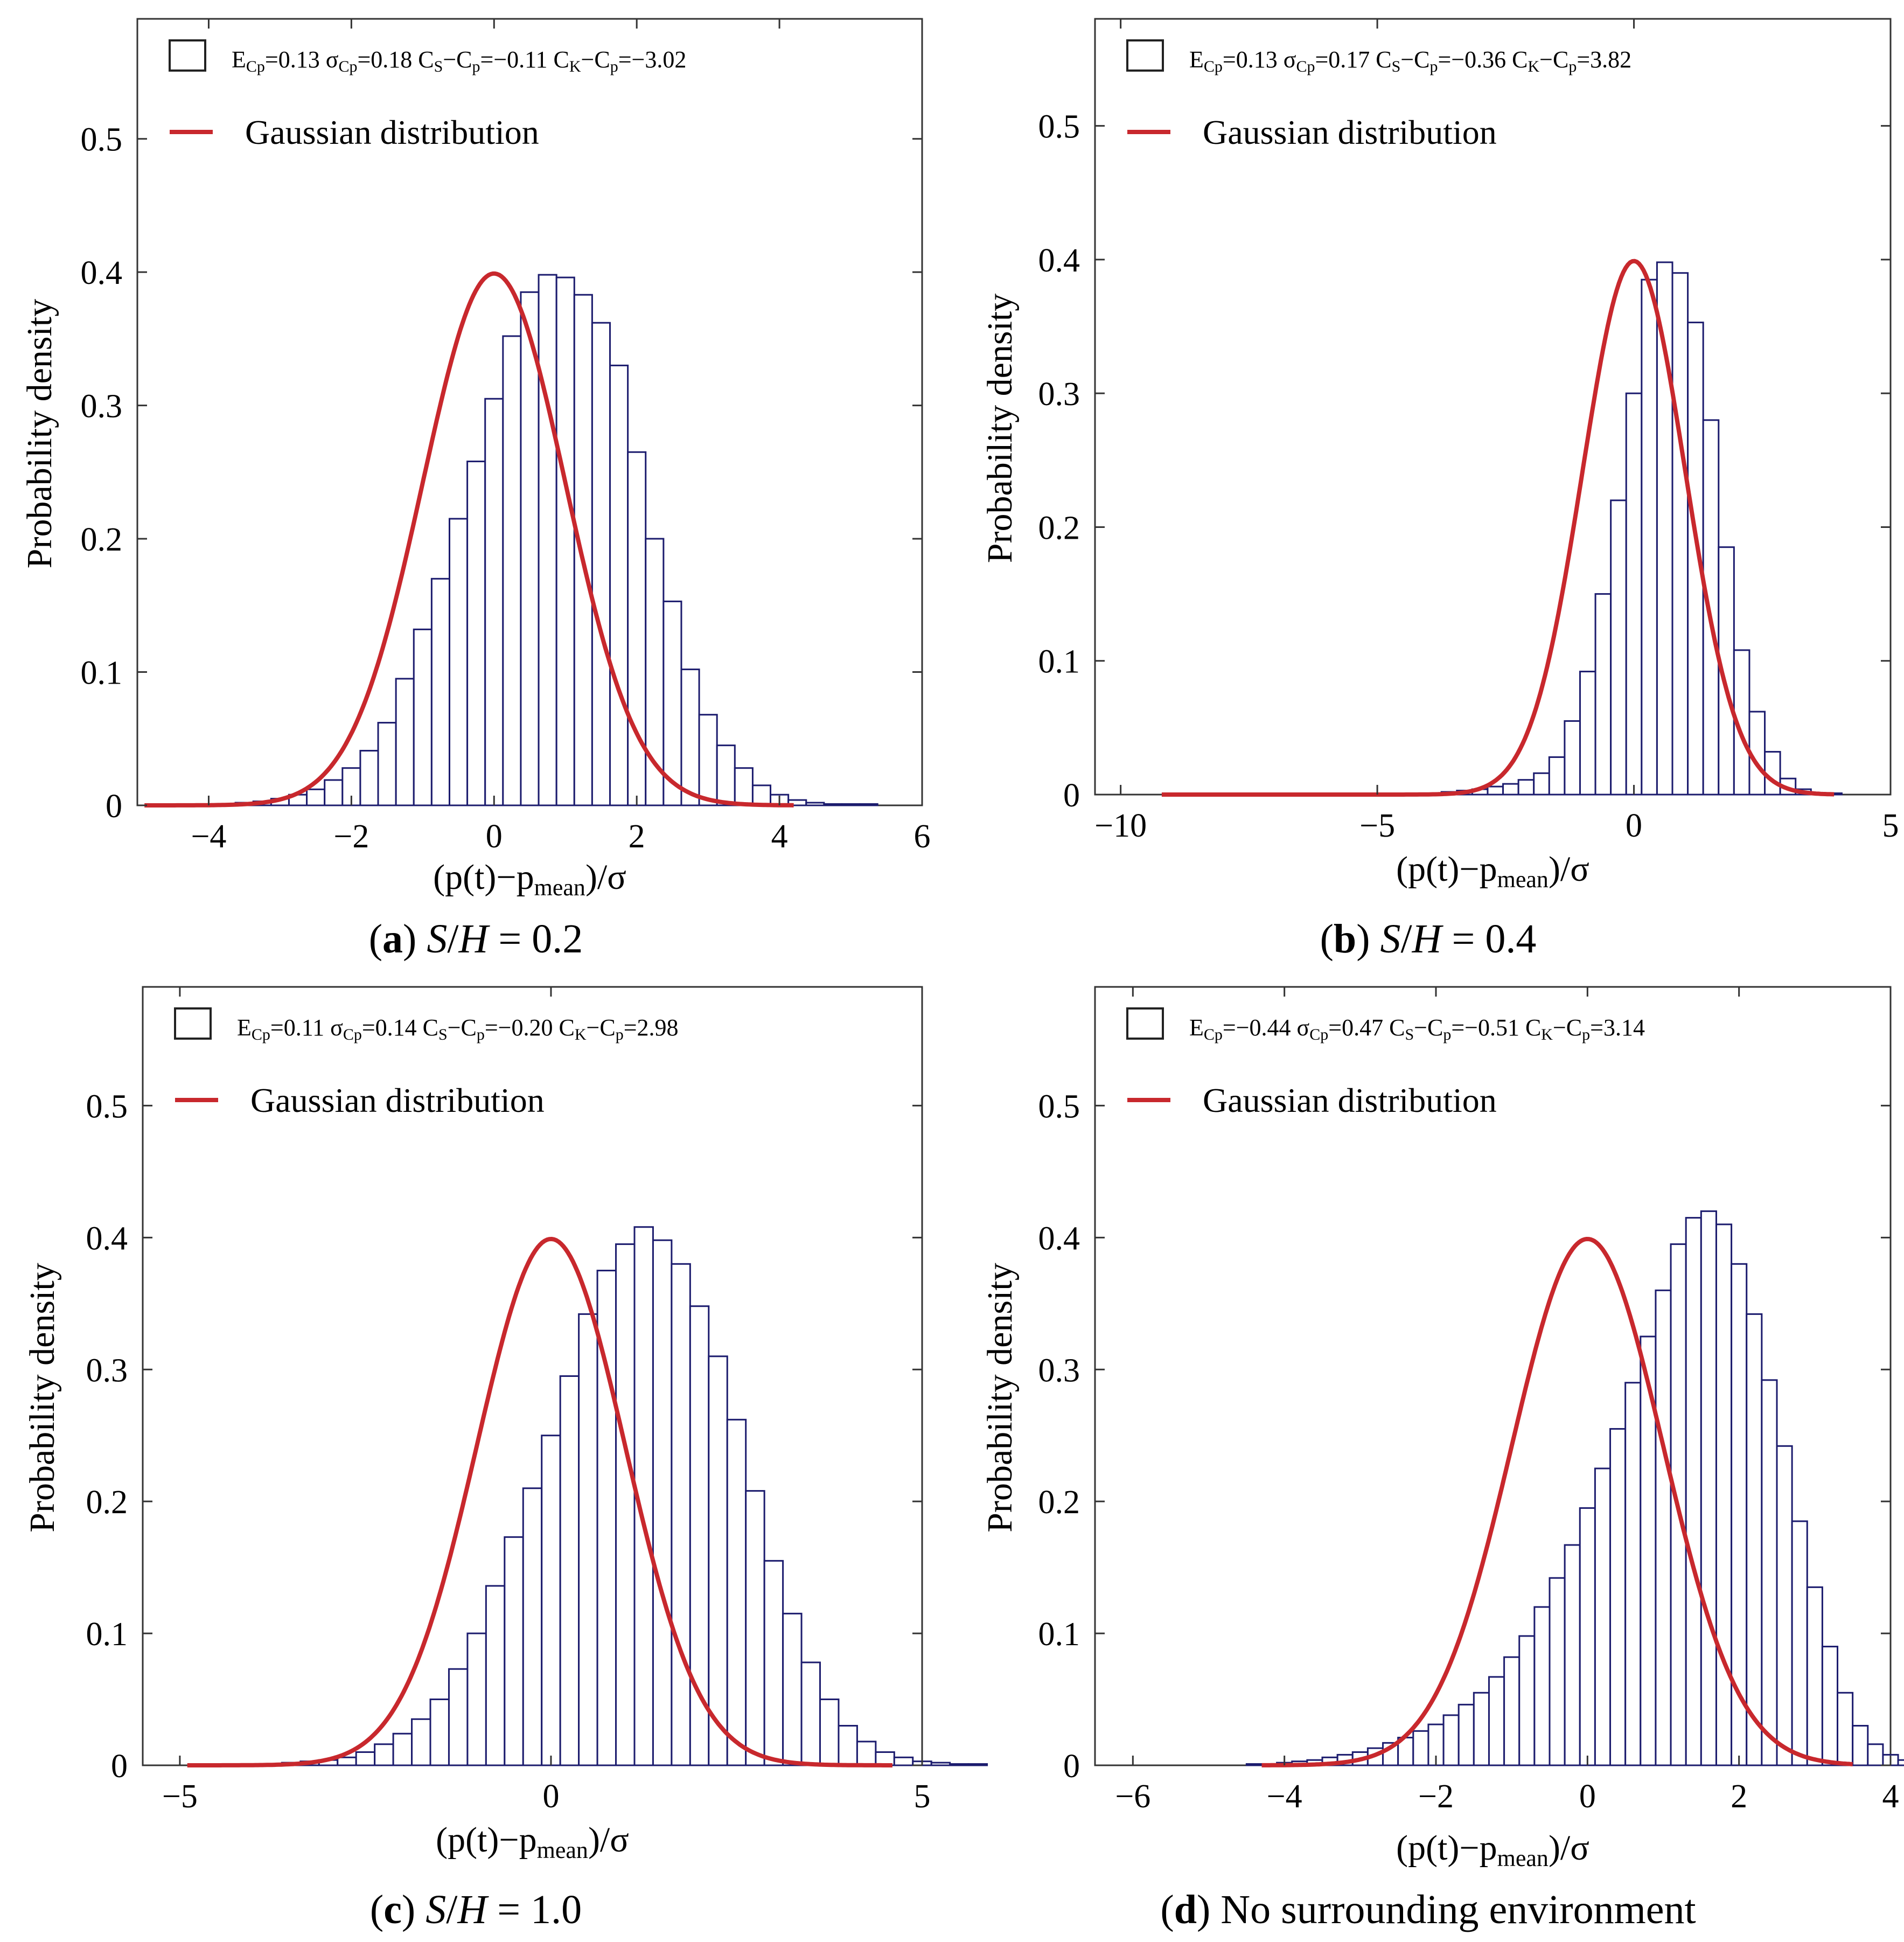 Image resolution: width=1904 pixels, height=1942 pixels. Describe the element at coordinates (1059, 1106) in the screenshot. I see `y-tick-label: 0.5` at that location.